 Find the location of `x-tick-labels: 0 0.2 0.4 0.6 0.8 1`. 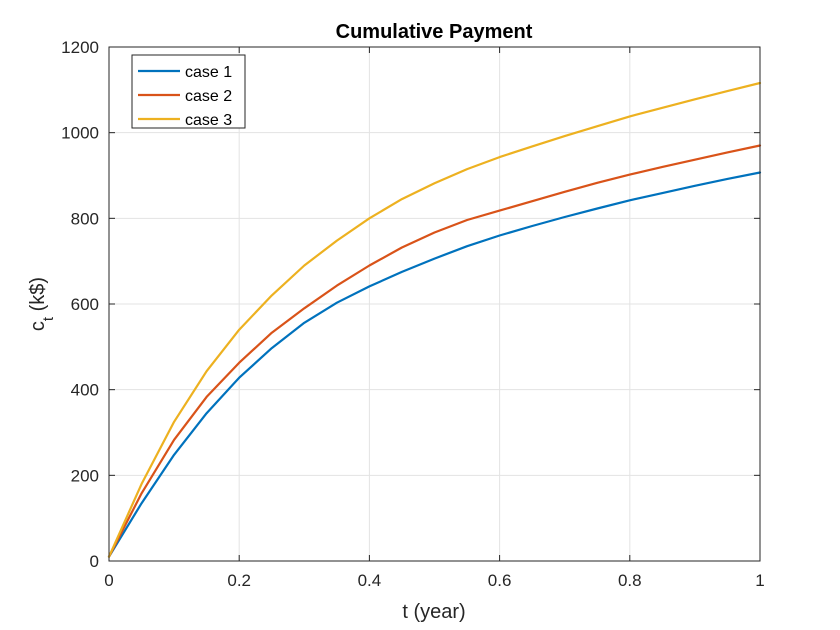

x-tick-labels: 0 0.2 0.4 0.6 0.8 1 is located at coordinates (434, 580).